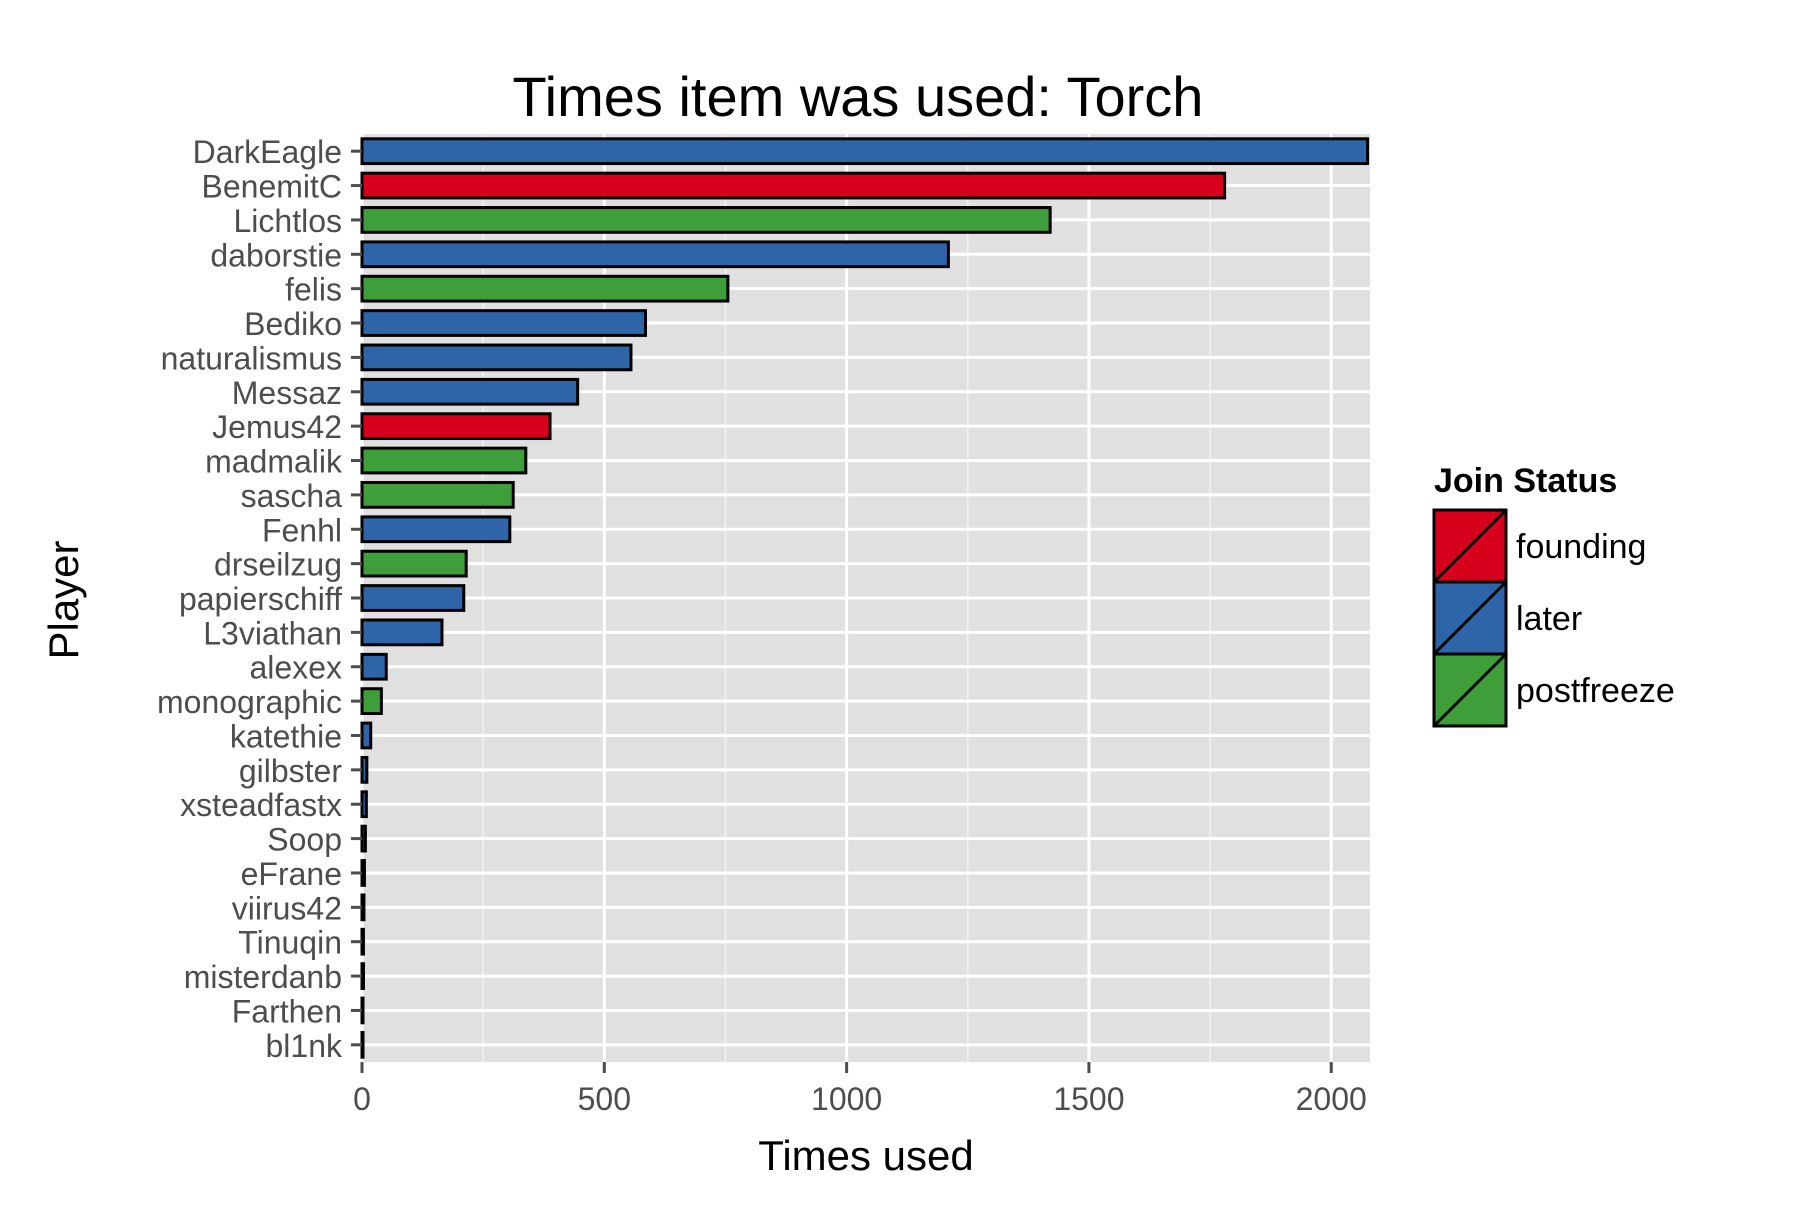  What do you see at coordinates (706, 220) in the screenshot?
I see `bar-Lichtlos` at bounding box center [706, 220].